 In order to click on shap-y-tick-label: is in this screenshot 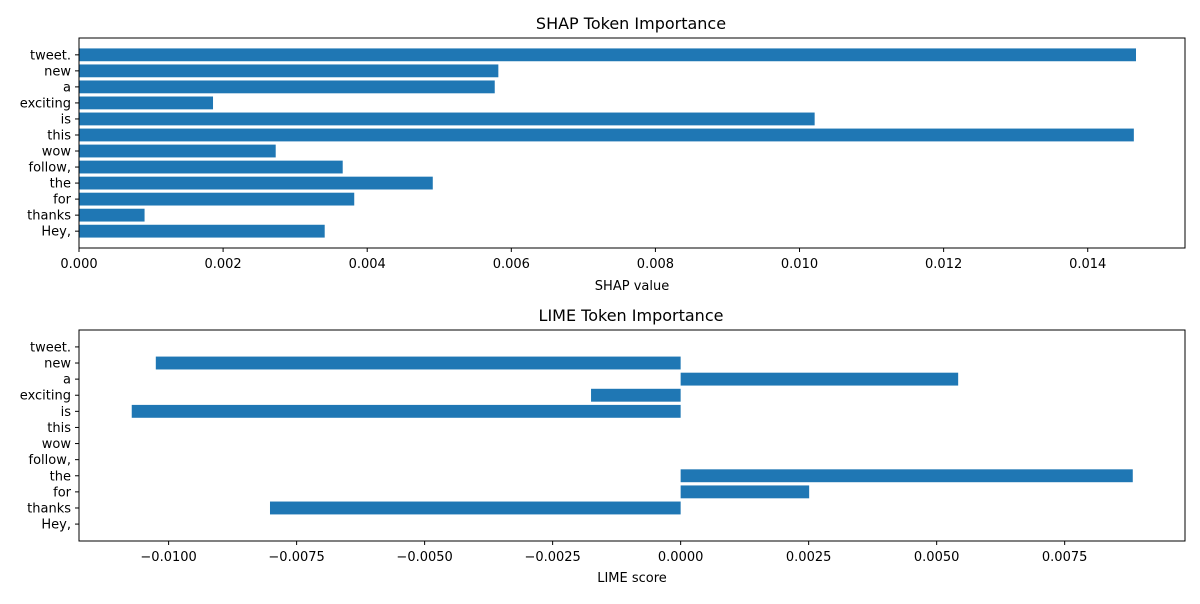, I will do `click(66, 119)`.